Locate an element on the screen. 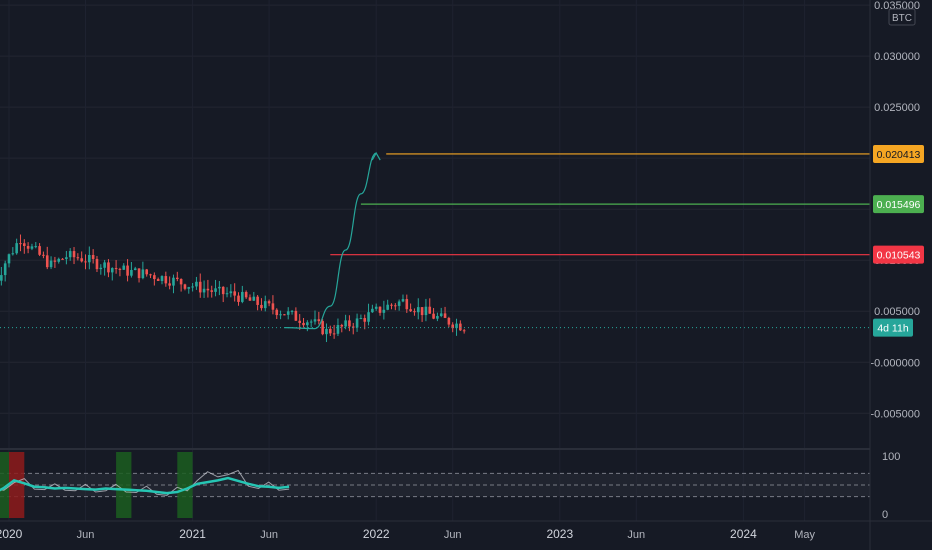 This screenshot has height=550, width=932. projection-arrow is located at coordinates (332, 240).